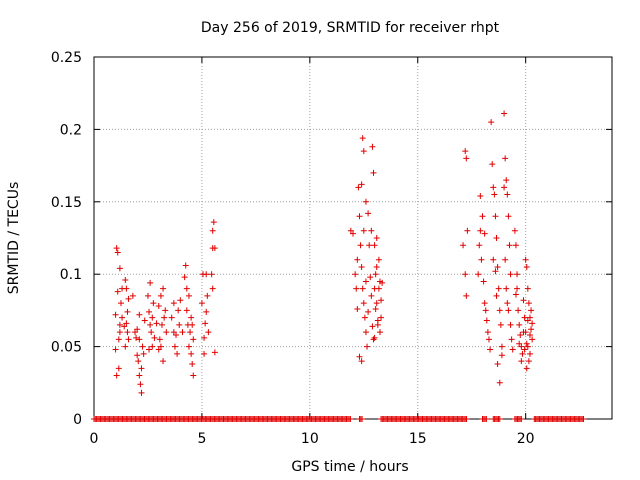 This screenshot has width=640, height=480. What do you see at coordinates (339, 419) in the screenshot?
I see `zero-markers` at bounding box center [339, 419].